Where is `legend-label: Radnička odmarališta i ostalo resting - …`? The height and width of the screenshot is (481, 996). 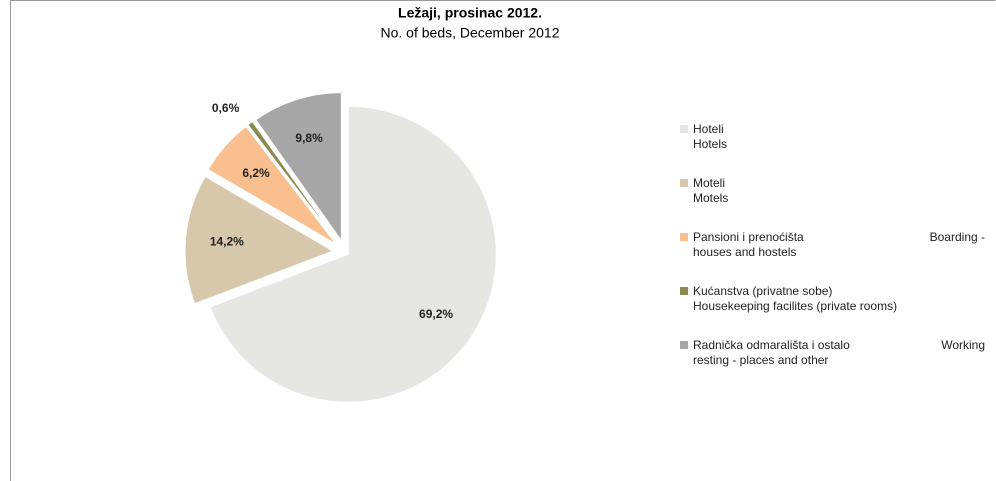 legend-label: Radnička odmarališta i ostalo resting - … is located at coordinates (771, 352).